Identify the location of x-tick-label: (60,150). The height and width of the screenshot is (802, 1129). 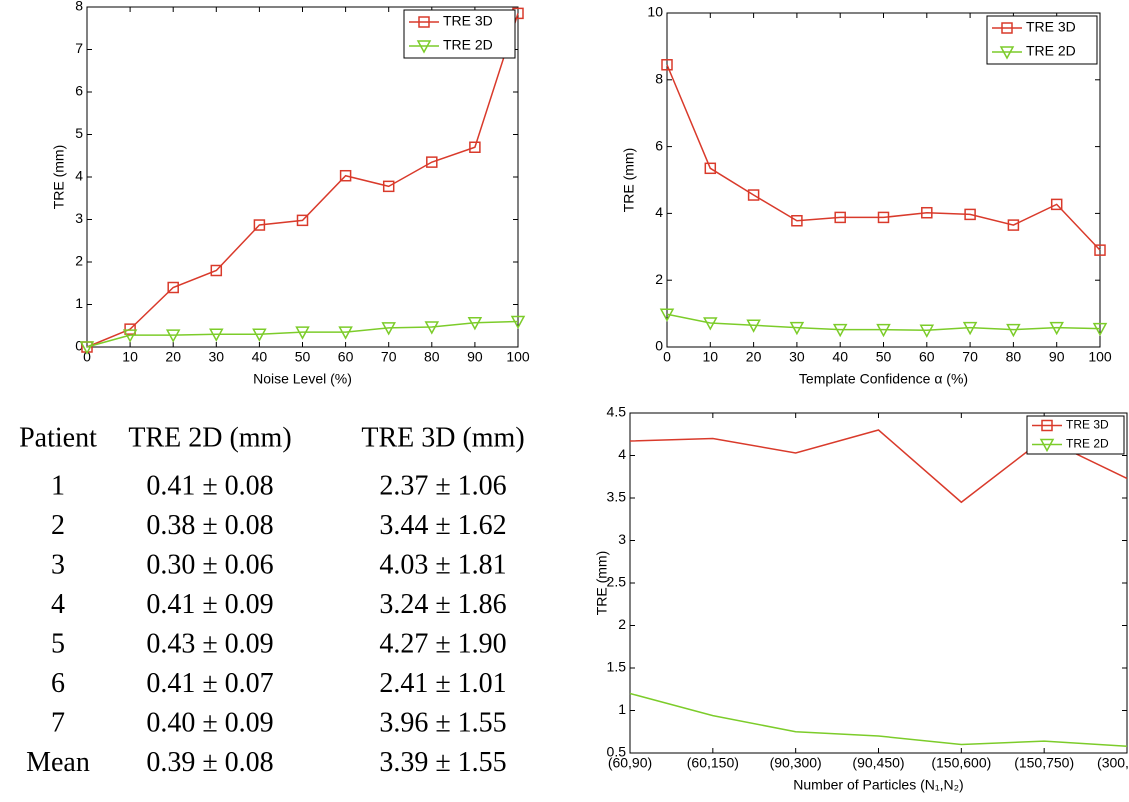
(713, 763).